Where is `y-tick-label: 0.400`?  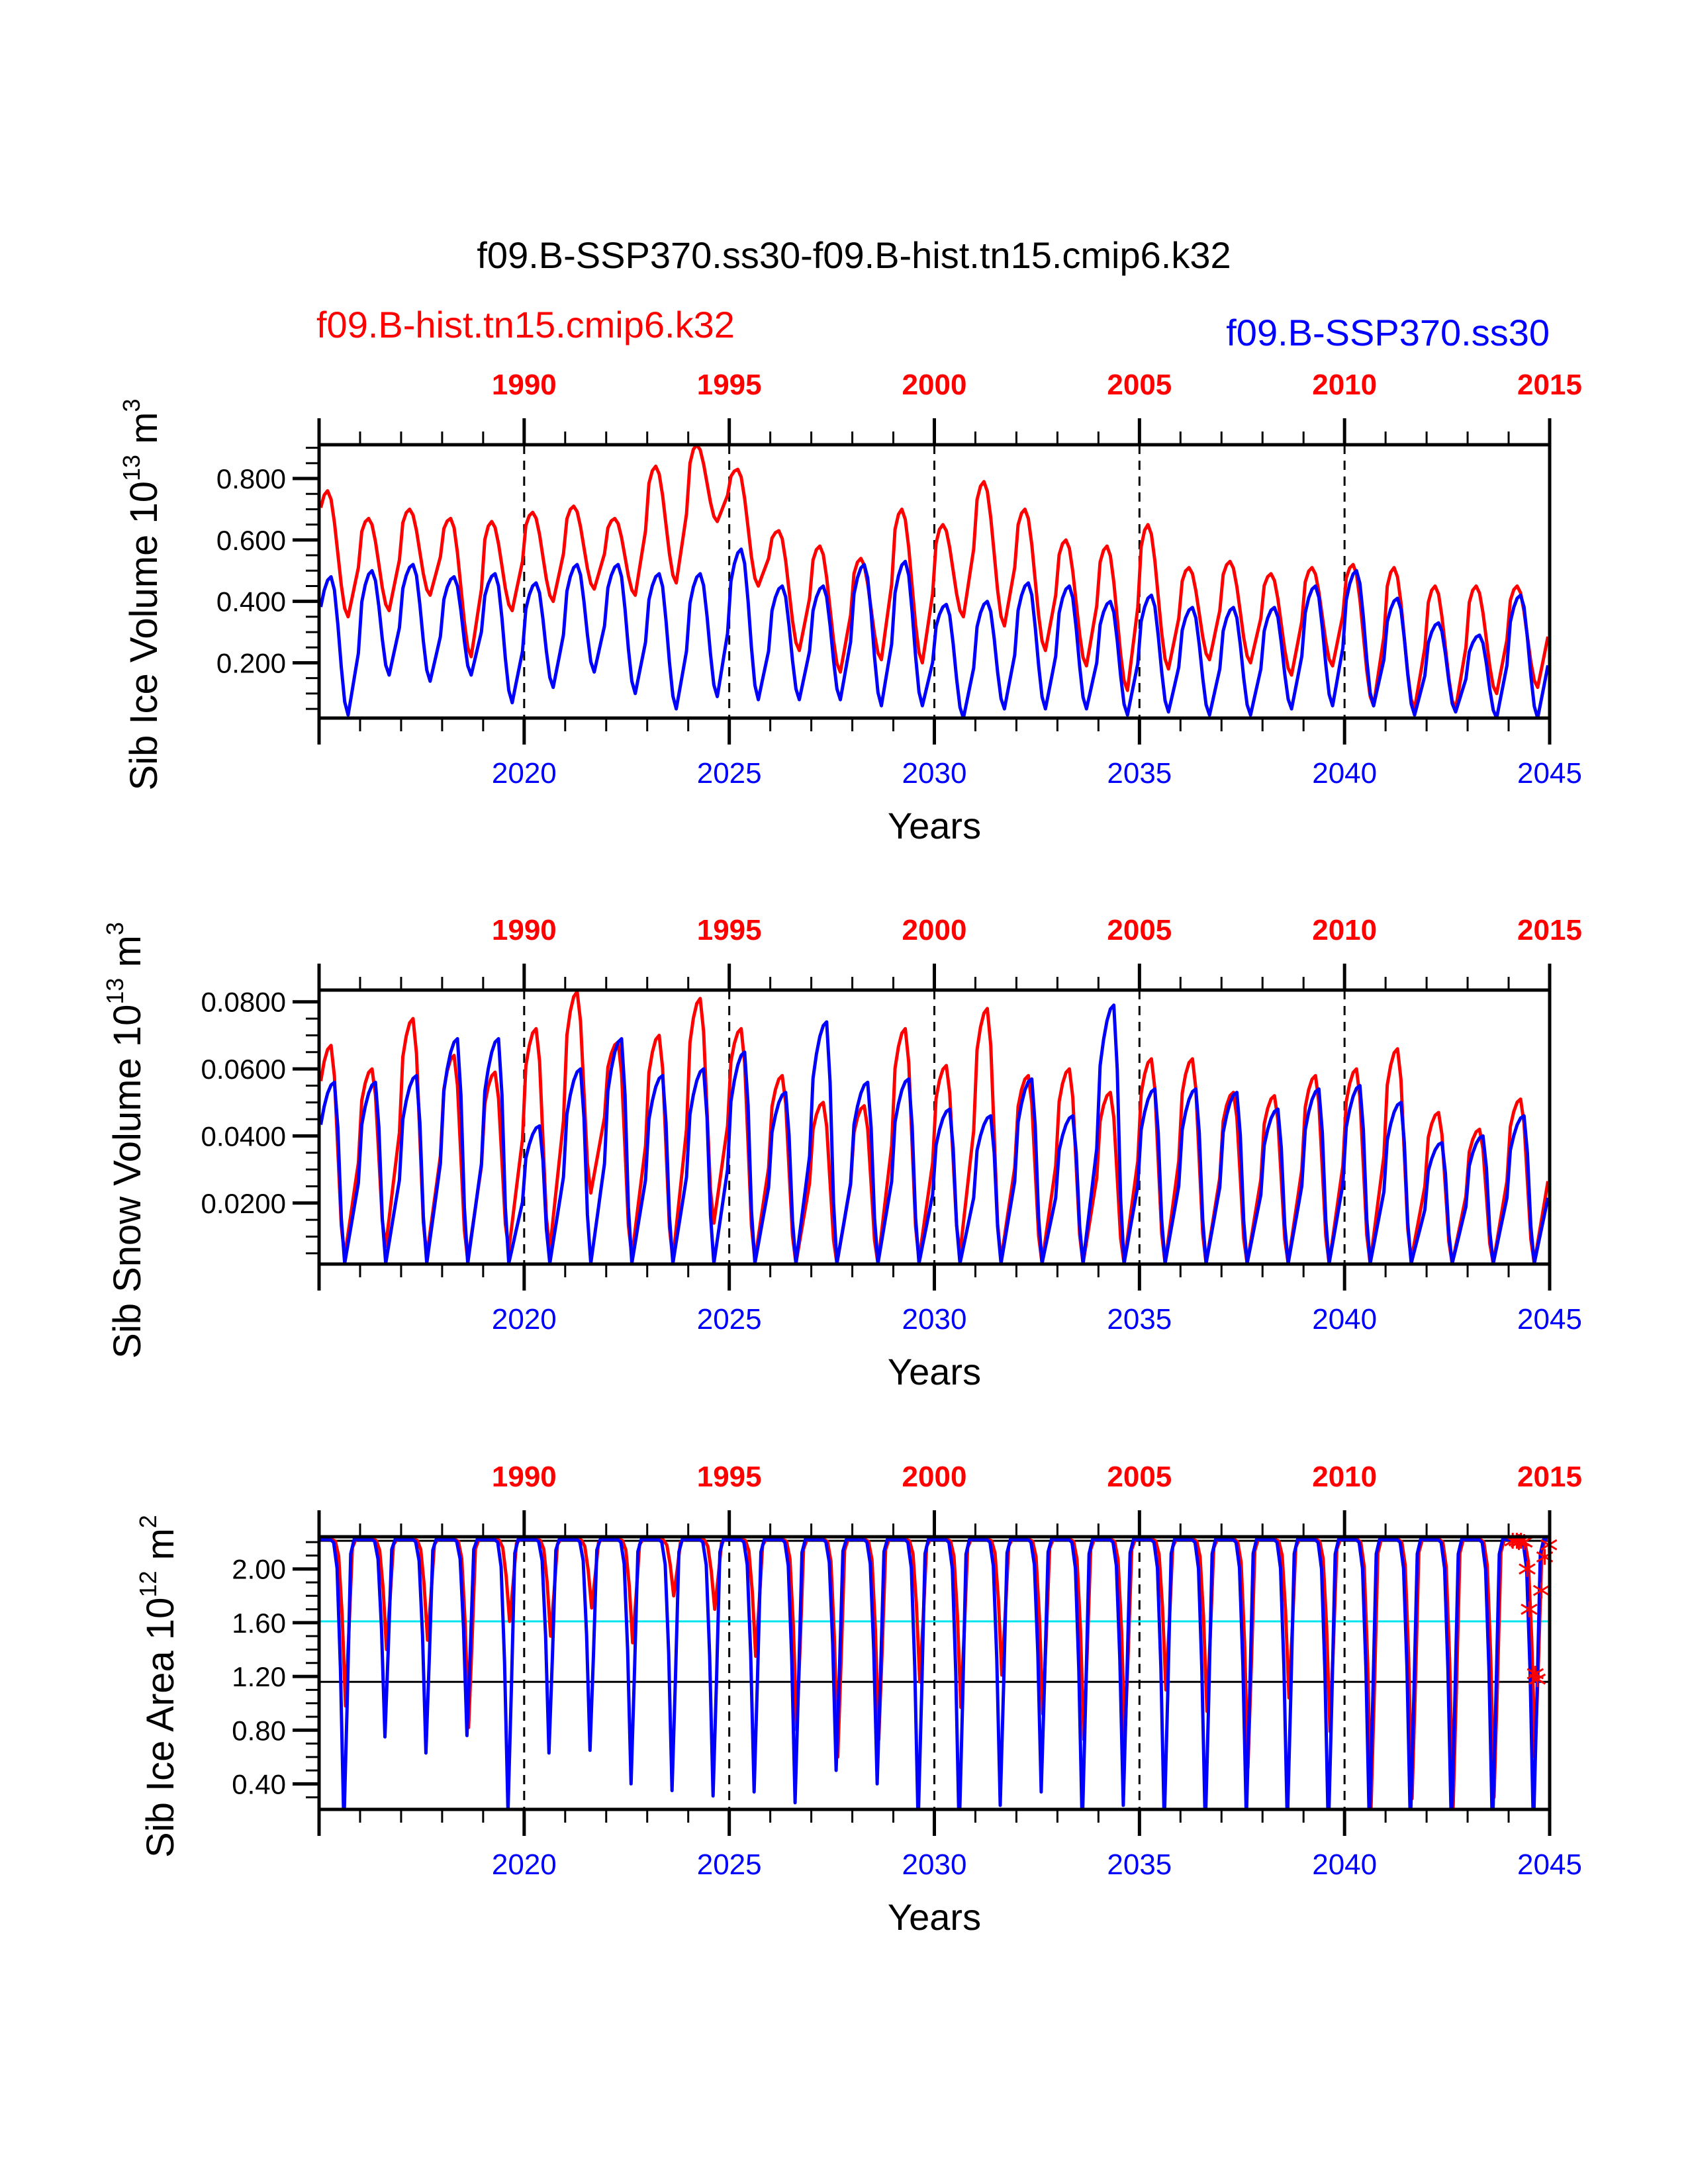
y-tick-label: 0.400 is located at coordinates (251, 601).